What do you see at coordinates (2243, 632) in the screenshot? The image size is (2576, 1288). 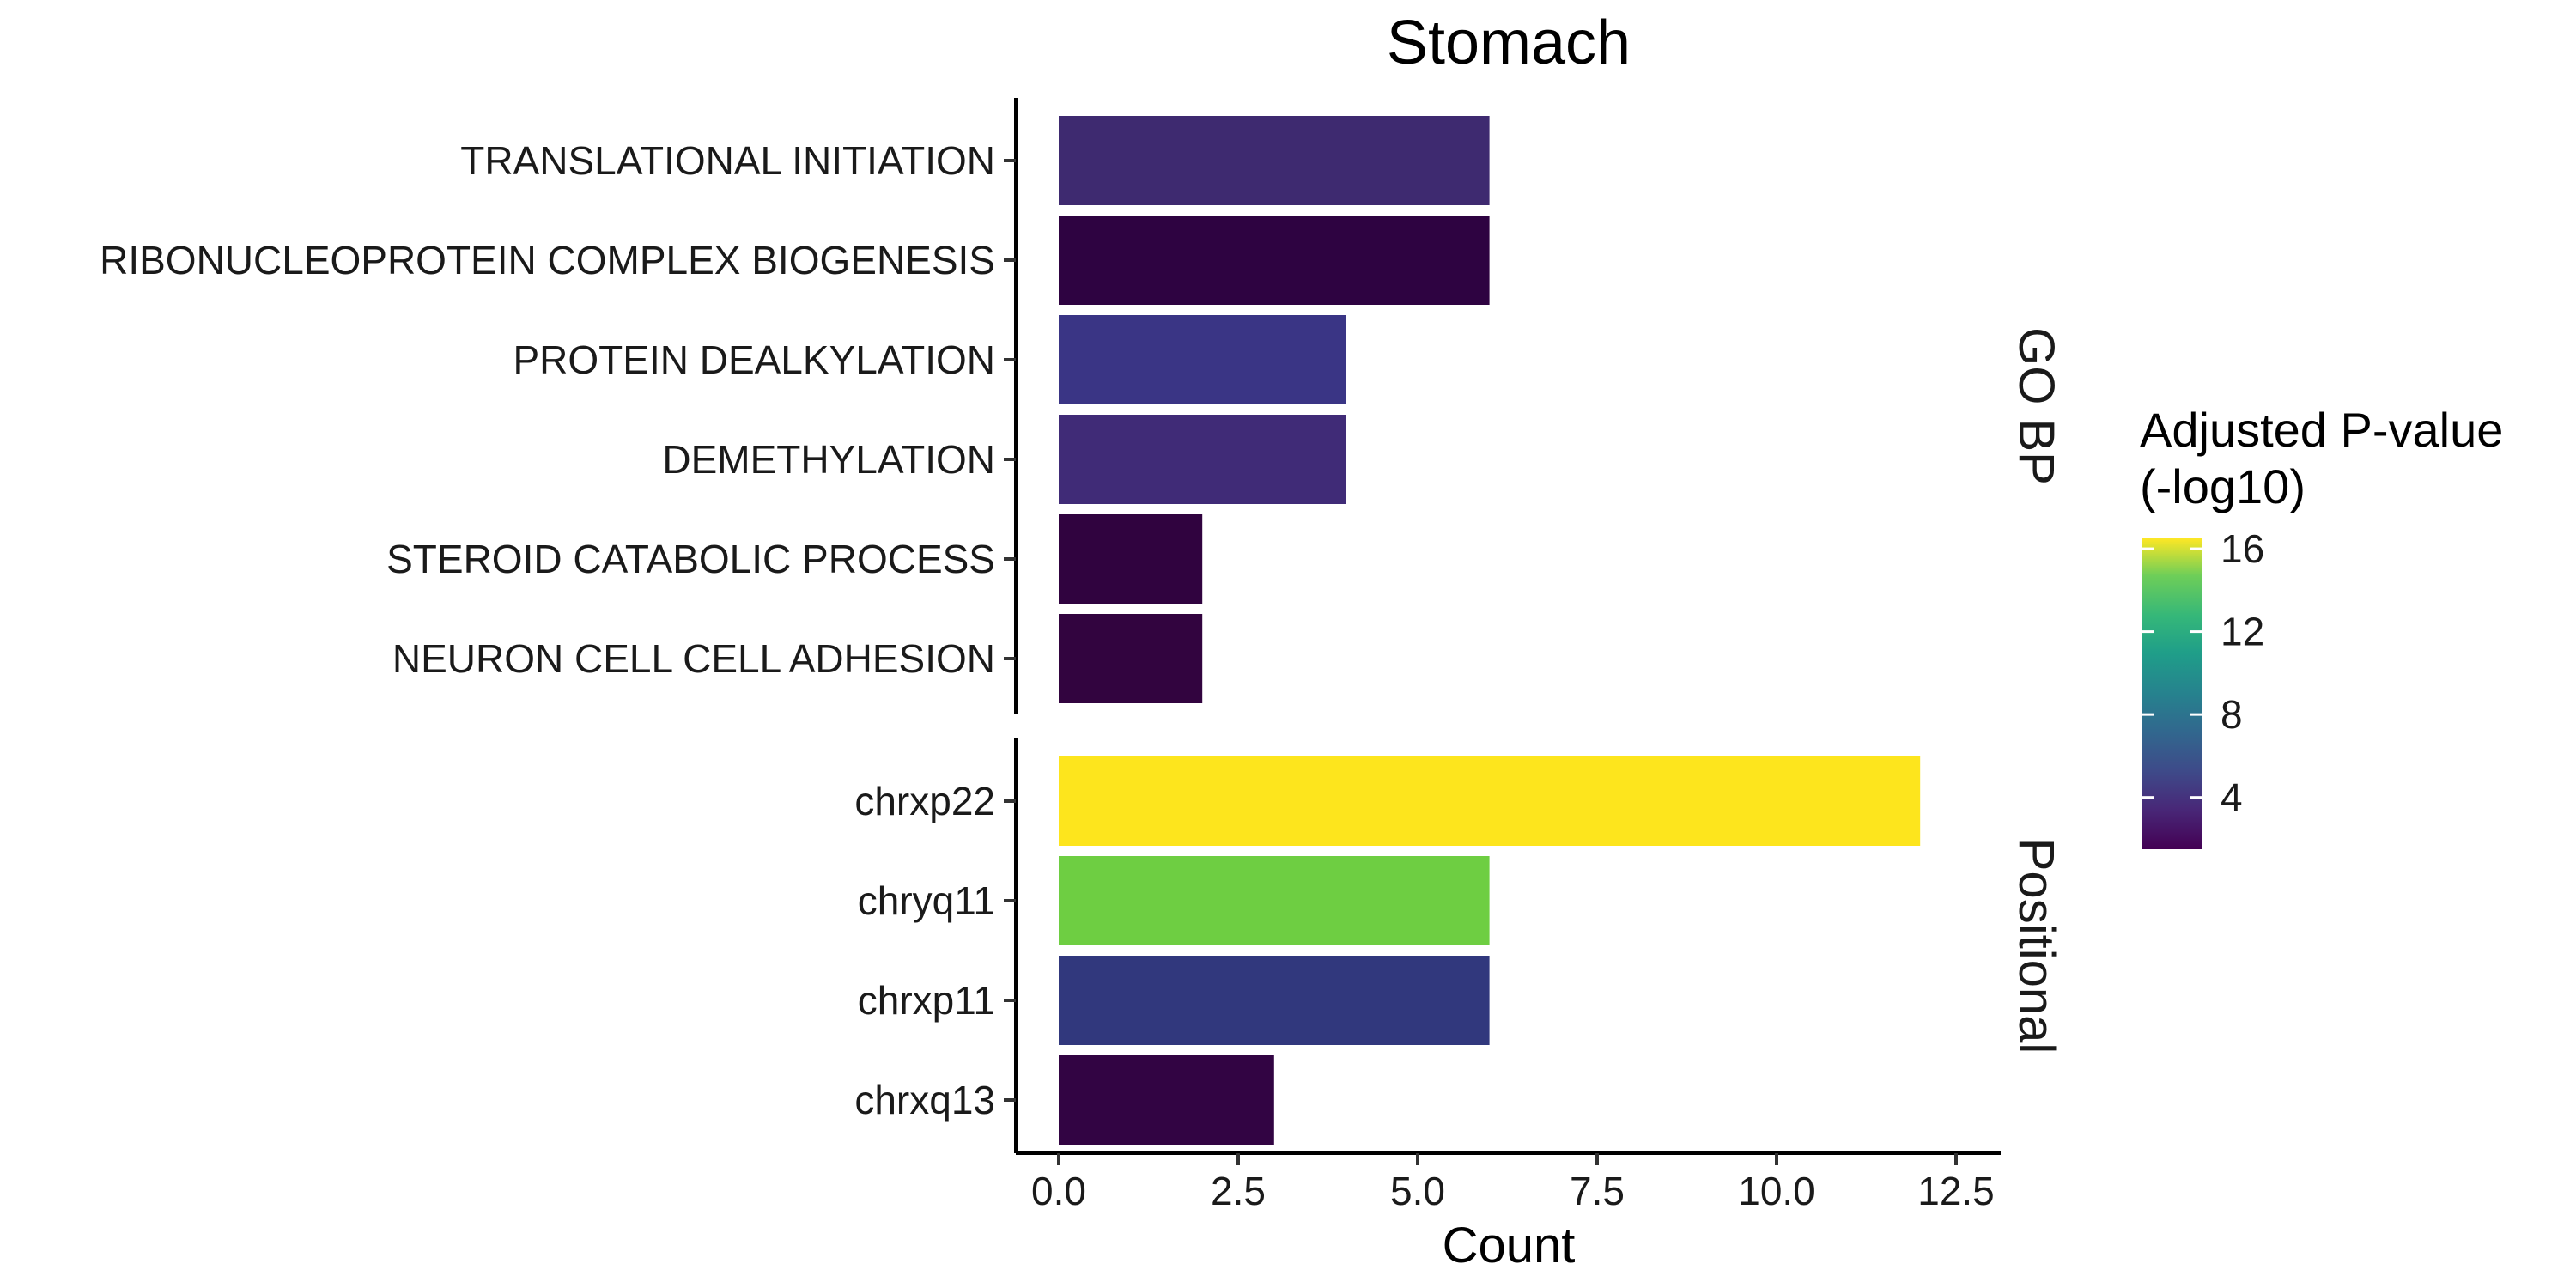 I see `legend-tick-label-2: 12` at bounding box center [2243, 632].